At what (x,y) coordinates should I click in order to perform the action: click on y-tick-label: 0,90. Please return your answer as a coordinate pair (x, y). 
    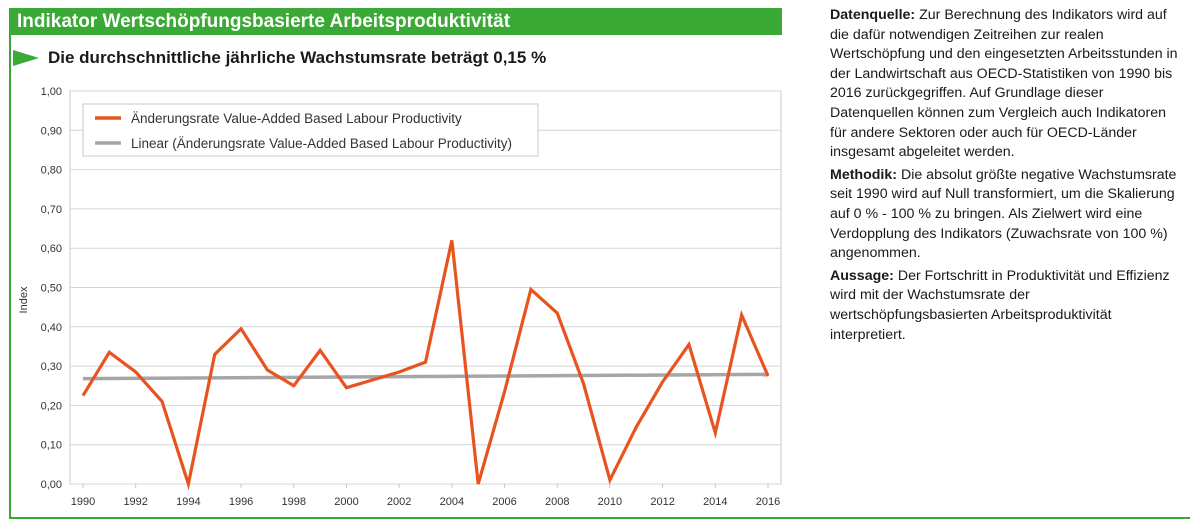
    Looking at the image, I should click on (51, 131).